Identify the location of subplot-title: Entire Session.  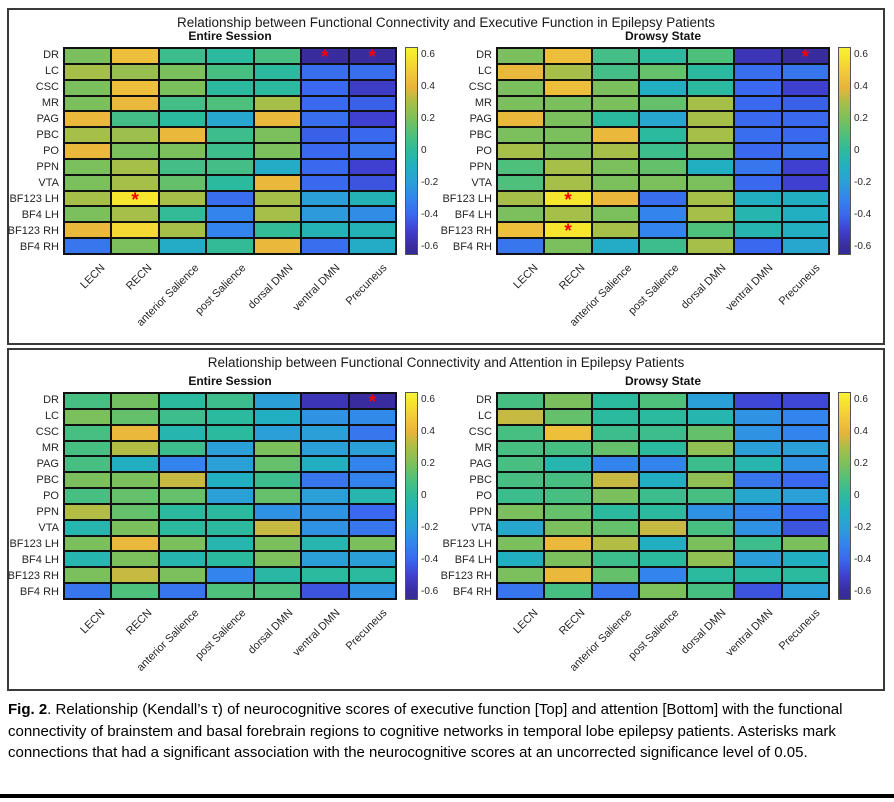
(230, 36).